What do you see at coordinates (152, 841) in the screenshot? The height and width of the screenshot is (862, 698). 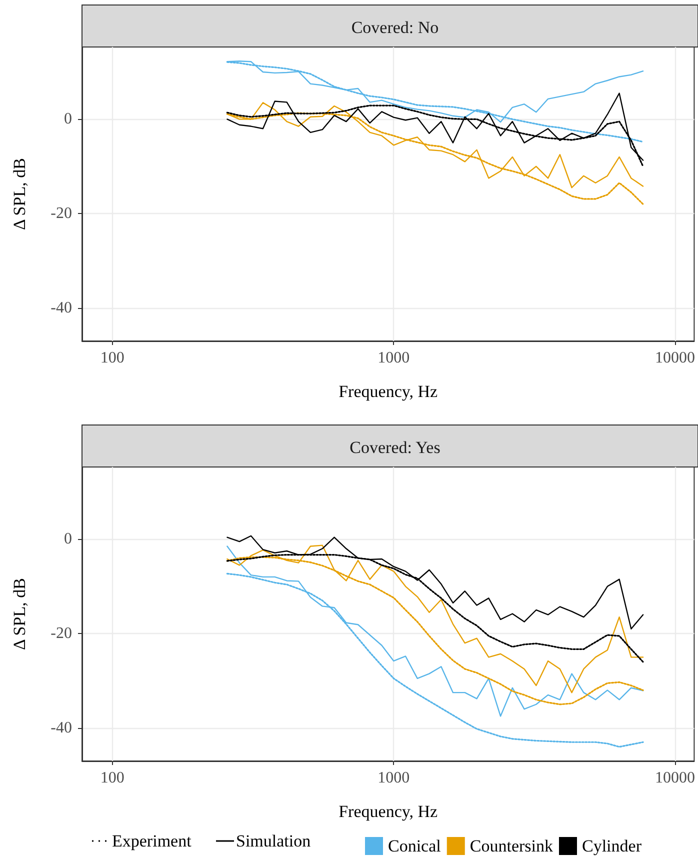 I see `text: Experiment` at bounding box center [152, 841].